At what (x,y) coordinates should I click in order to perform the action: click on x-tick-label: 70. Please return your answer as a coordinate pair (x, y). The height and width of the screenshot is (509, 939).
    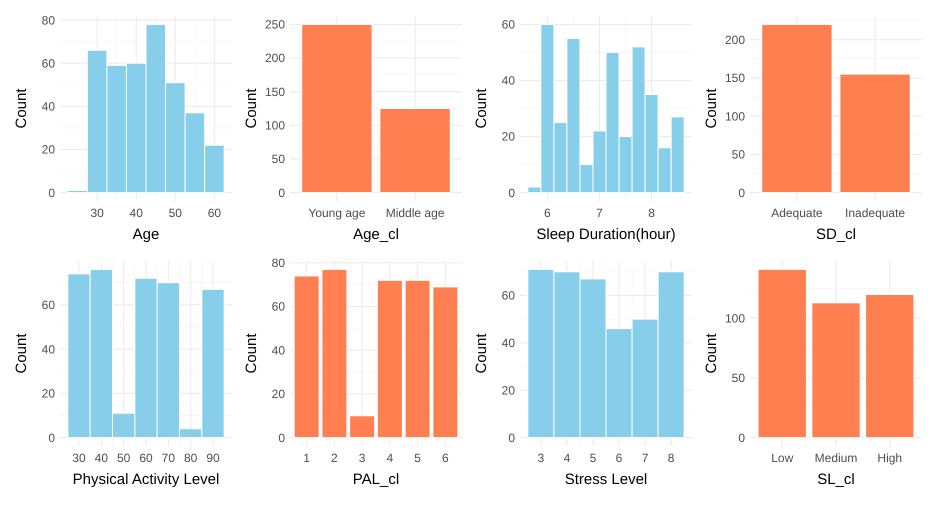
    Looking at the image, I should click on (169, 458).